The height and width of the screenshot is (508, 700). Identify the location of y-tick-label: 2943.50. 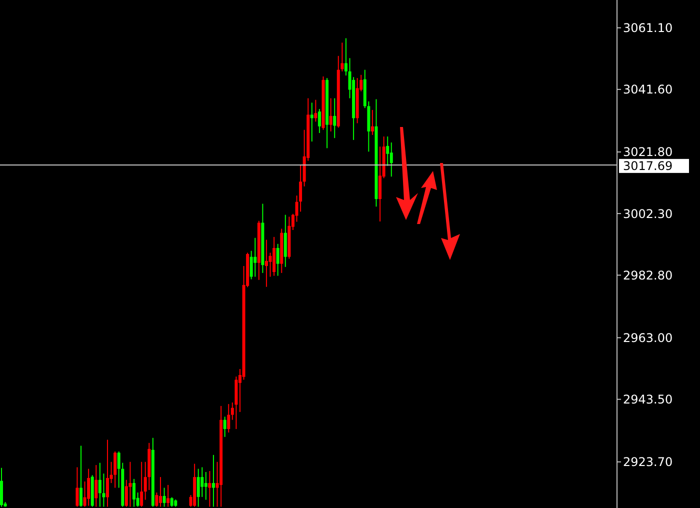
(648, 399).